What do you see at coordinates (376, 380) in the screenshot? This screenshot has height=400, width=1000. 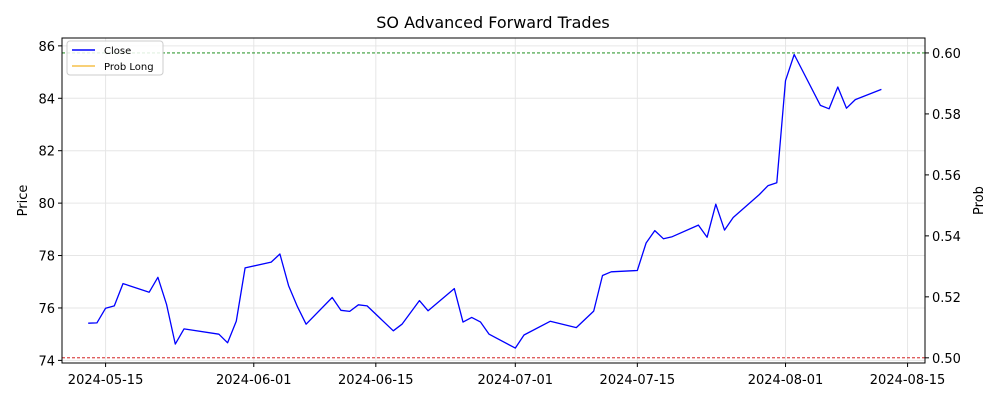 I see `x-tick-label: 2024-06-15` at bounding box center [376, 380].